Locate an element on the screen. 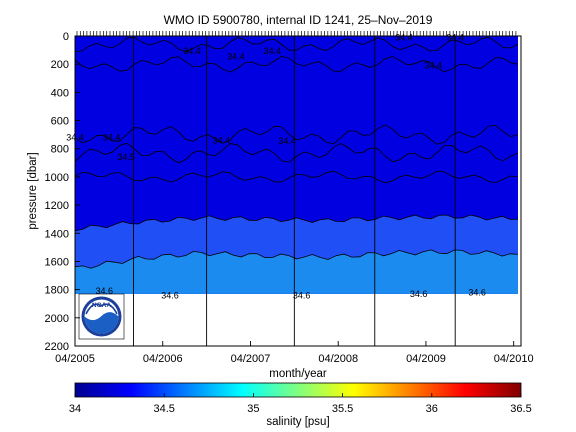 This screenshot has width=576, height=432. x-axis-title: month/year is located at coordinates (298, 374).